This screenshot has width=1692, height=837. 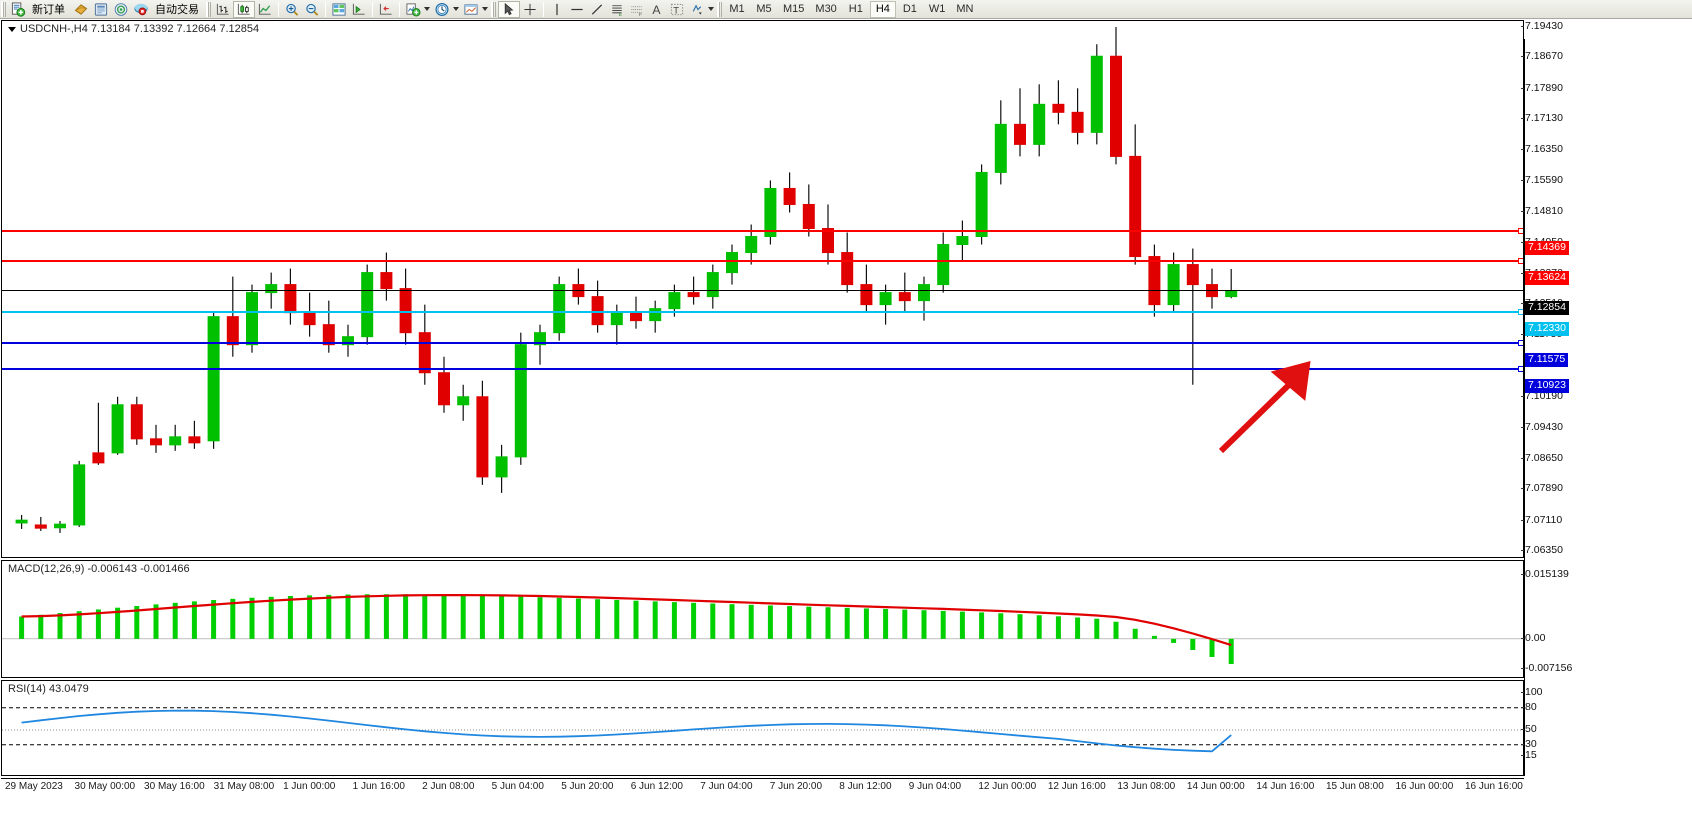 I want to click on auto-scroll-button, so click(x=359, y=9).